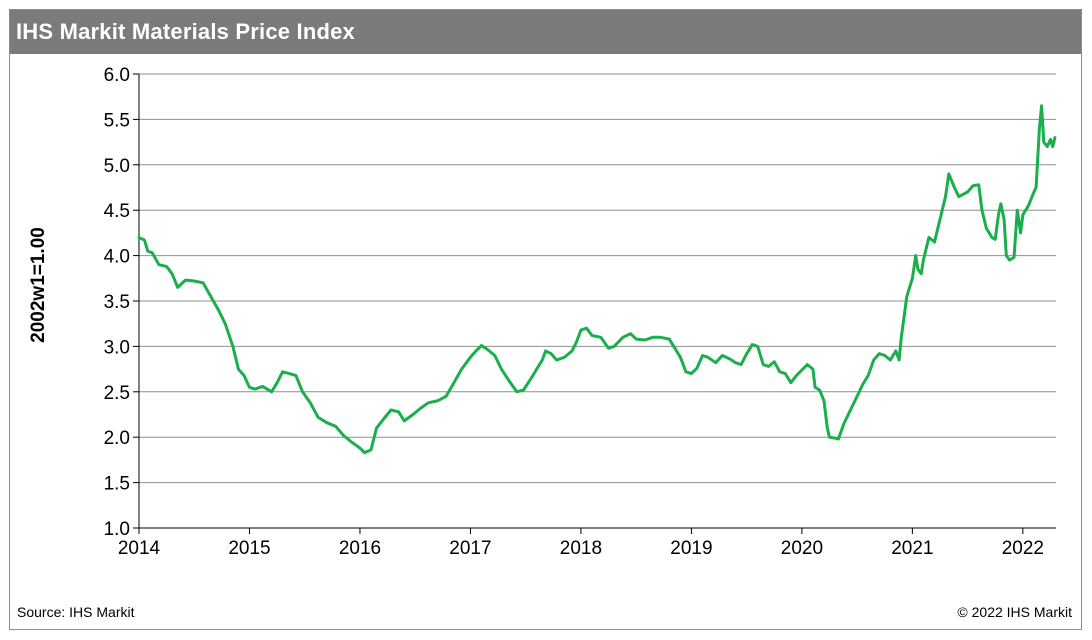  What do you see at coordinates (1014, 612) in the screenshot?
I see `copyright-note: © 2022 IHS Markit` at bounding box center [1014, 612].